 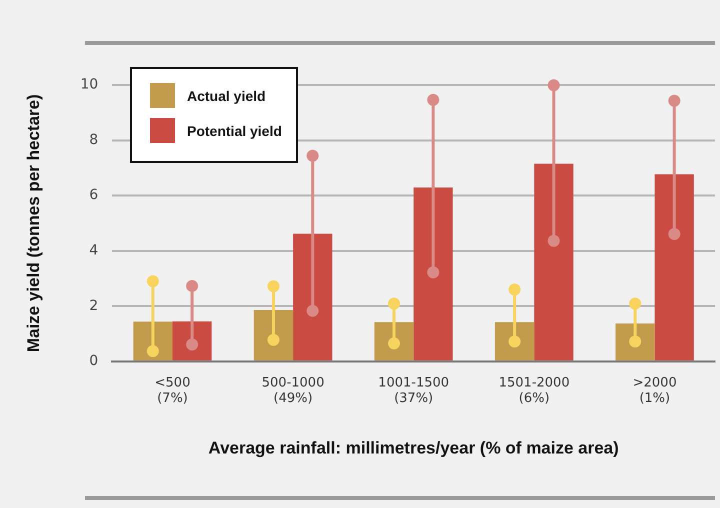 I want to click on y-tick-label: 0, so click(x=93, y=361).